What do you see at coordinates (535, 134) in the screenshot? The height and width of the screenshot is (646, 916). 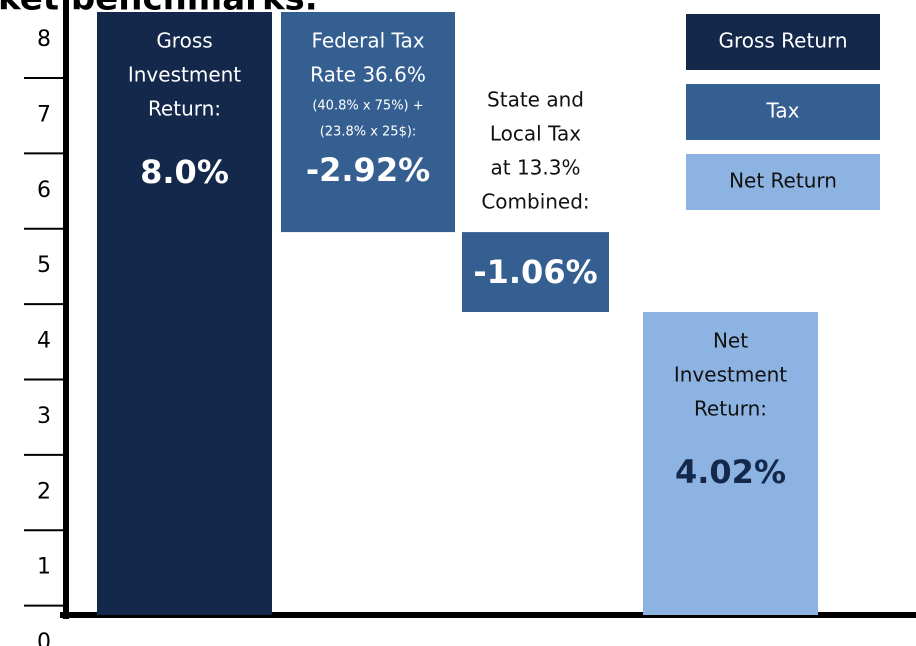 I see `bar-label: Local Tax` at bounding box center [535, 134].